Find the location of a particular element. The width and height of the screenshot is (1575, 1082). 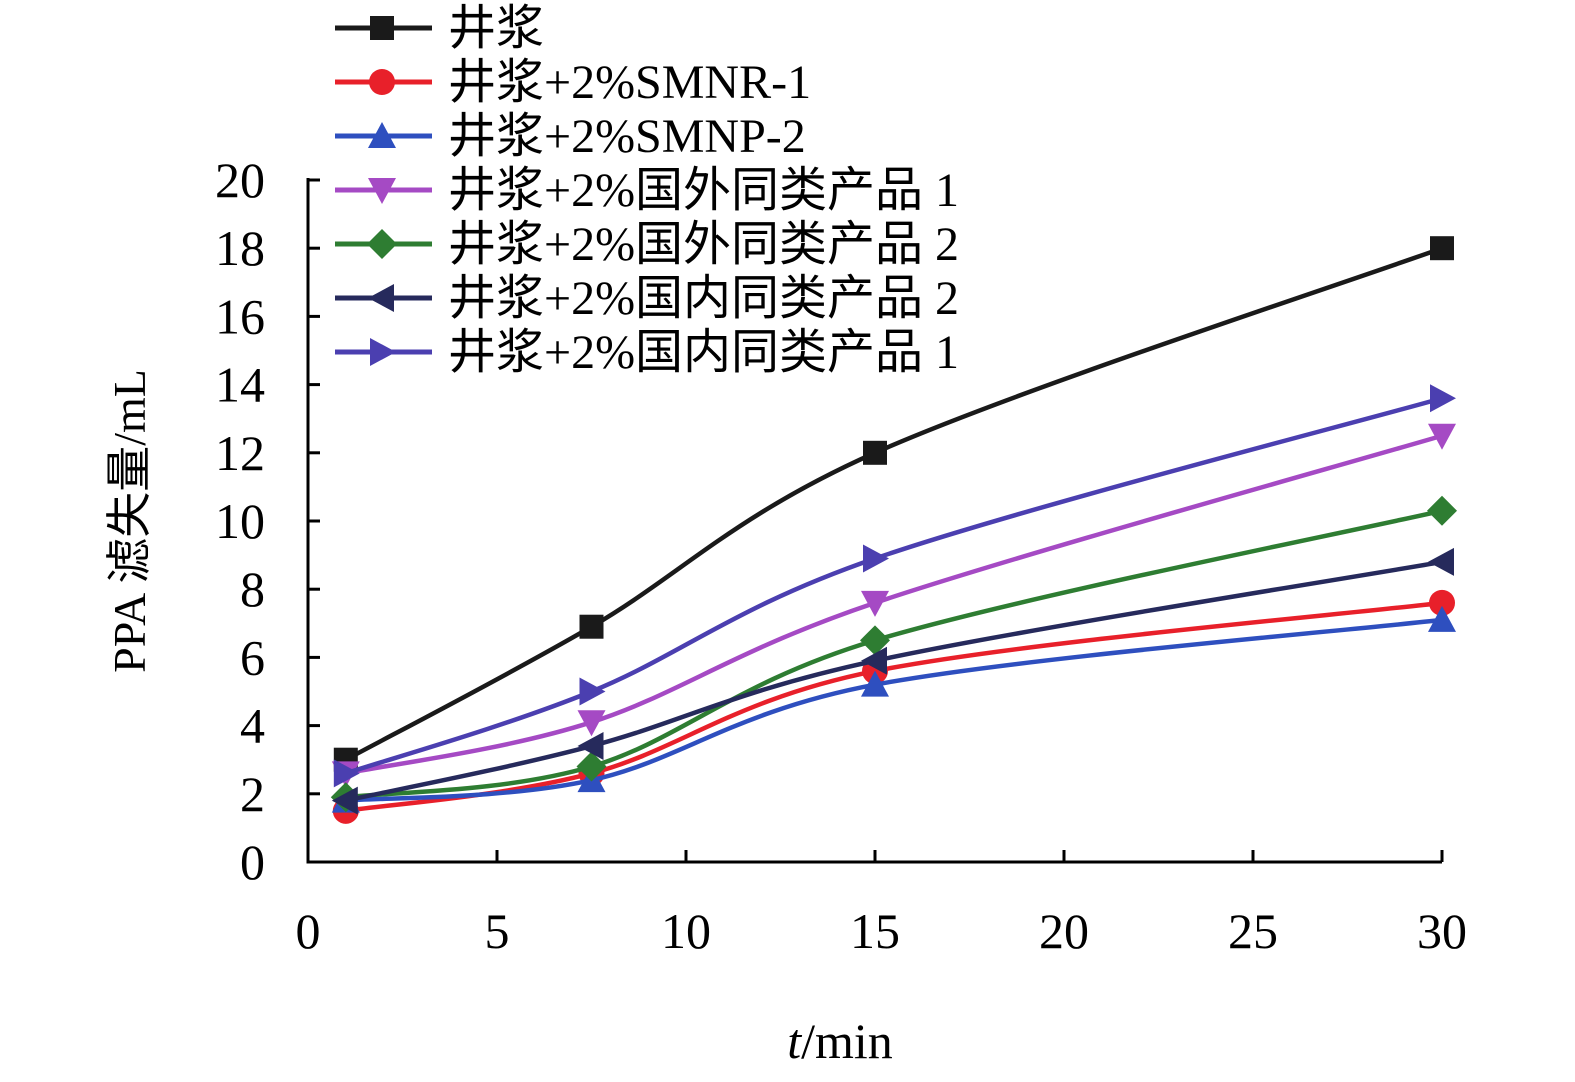

legend-item: 井浆+2%国内同类产品 2 is located at coordinates (647, 298).